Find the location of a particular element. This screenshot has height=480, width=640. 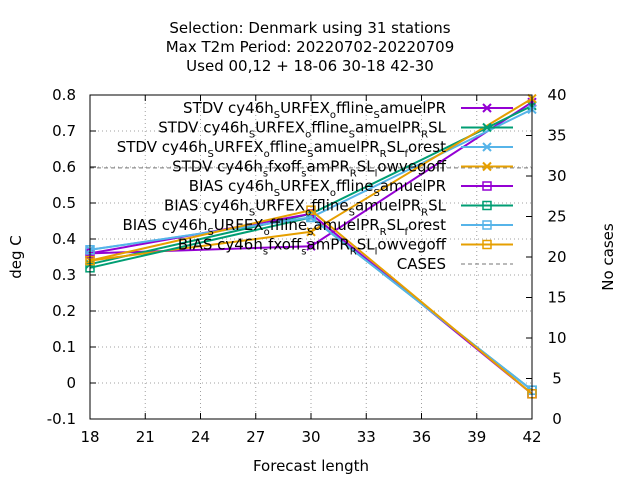

legend-text: CASES is located at coordinates (421, 264).